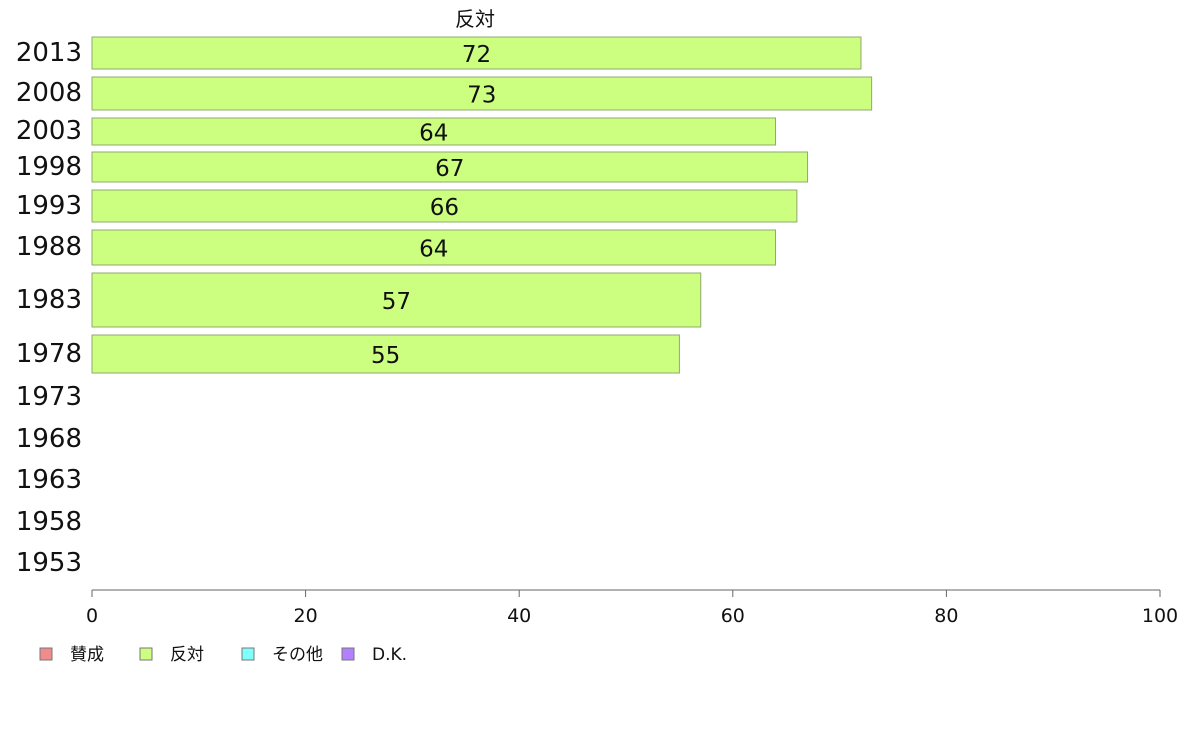 The width and height of the screenshot is (1188, 736). What do you see at coordinates (49, 563) in the screenshot?
I see `category-label-1953: 1953` at bounding box center [49, 563].